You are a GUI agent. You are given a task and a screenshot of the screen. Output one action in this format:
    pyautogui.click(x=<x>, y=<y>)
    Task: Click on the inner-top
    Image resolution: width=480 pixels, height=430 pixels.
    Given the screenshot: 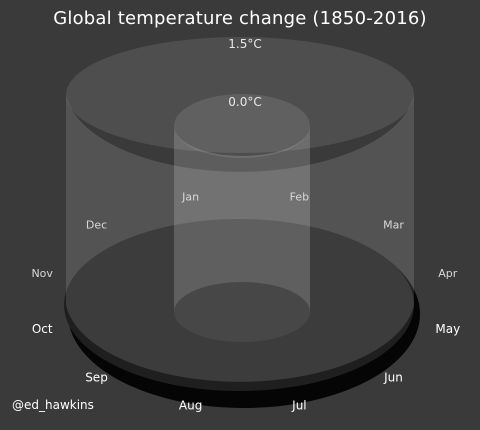 What is the action you would take?
    pyautogui.click(x=242, y=126)
    